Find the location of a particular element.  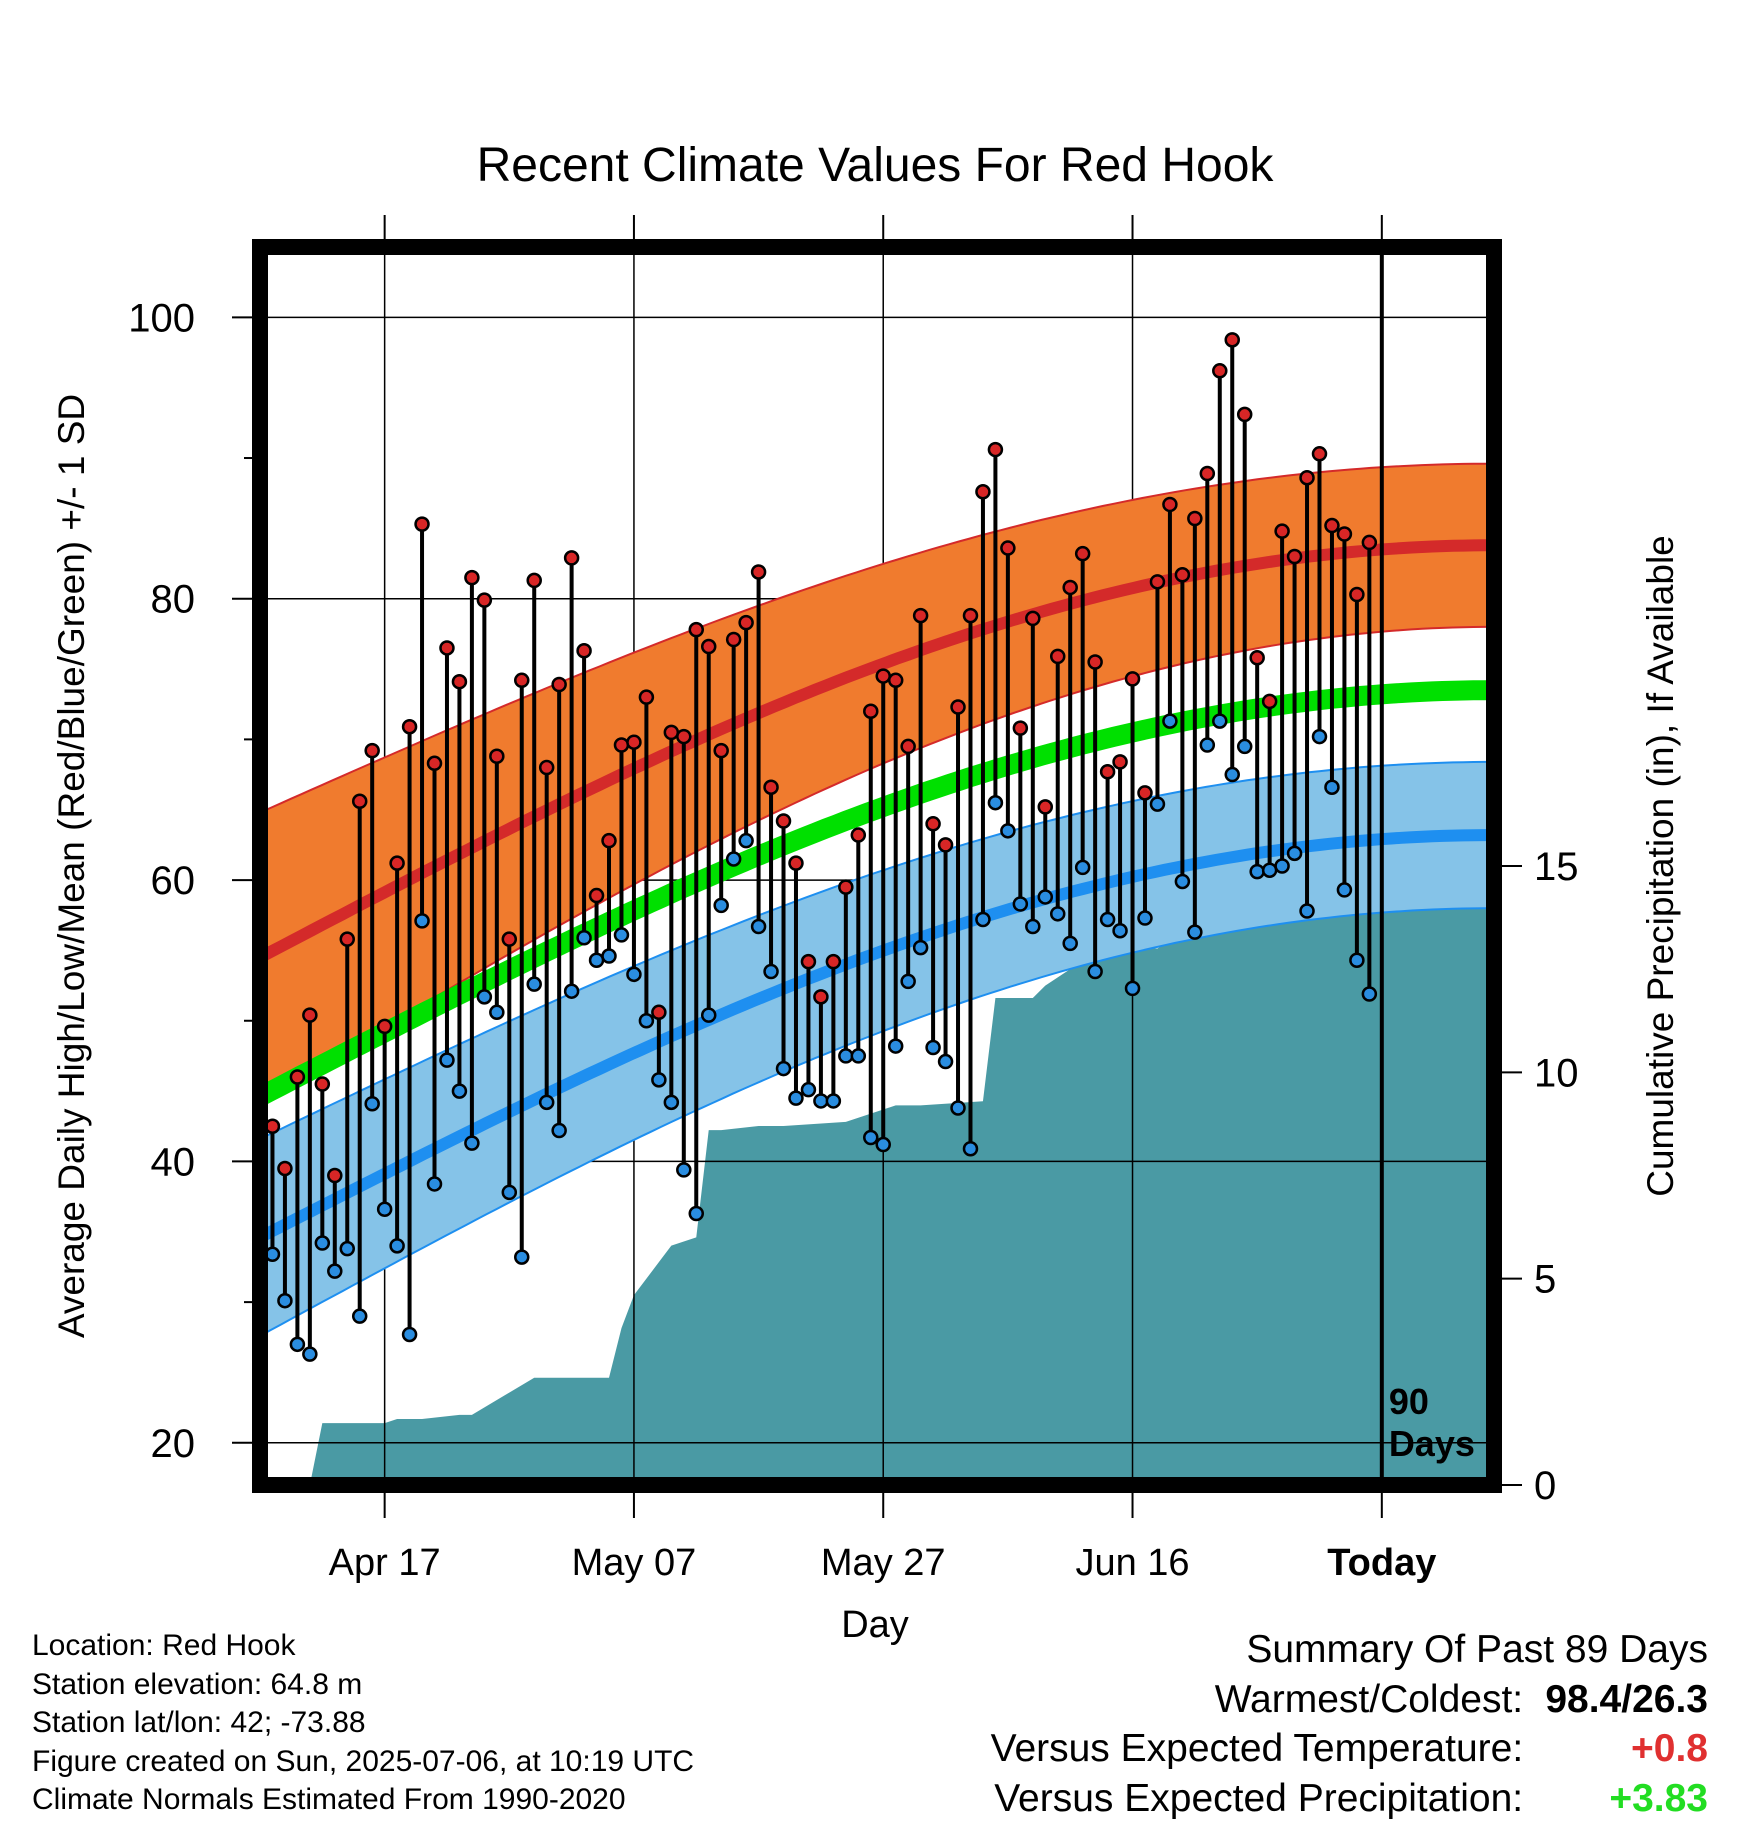

y-tick-label: 60 is located at coordinates (173, 881).